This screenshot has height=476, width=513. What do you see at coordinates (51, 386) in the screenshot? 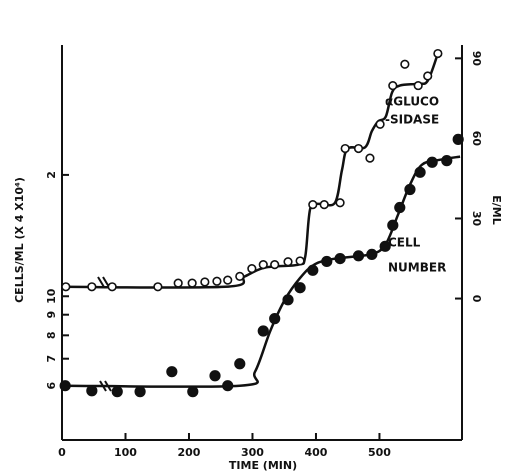
I see `y-tick-label: 6` at bounding box center [51, 386].